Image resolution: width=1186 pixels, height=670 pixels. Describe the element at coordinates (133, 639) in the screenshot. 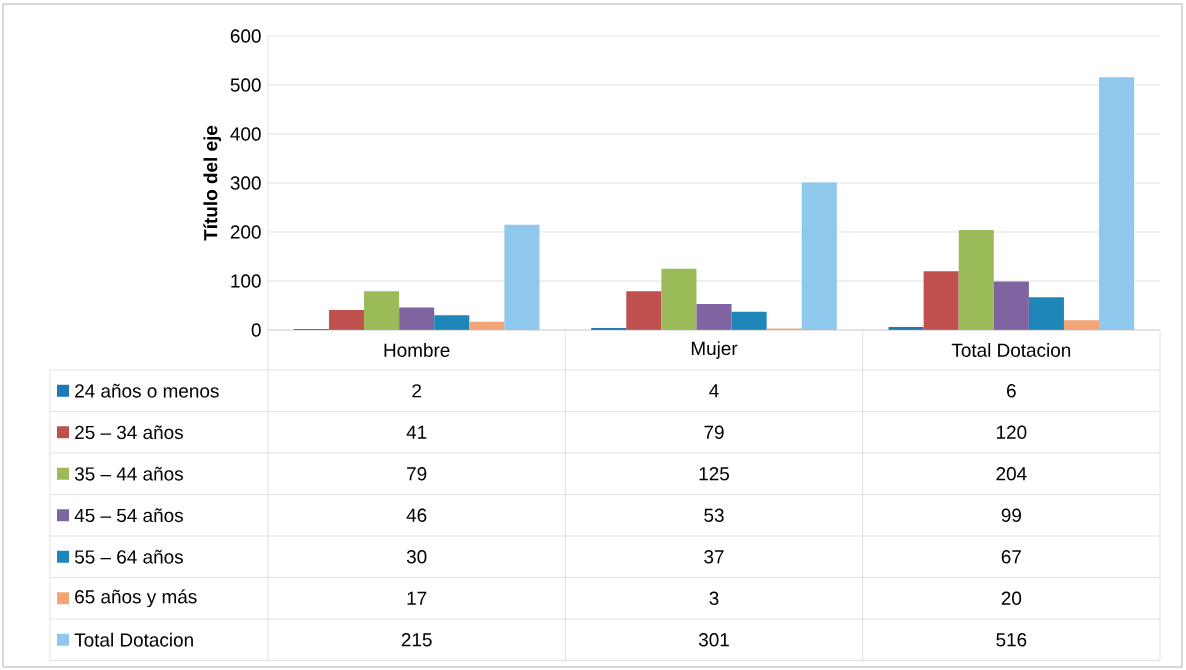

I see `legend-label: Total Dotacion` at that location.